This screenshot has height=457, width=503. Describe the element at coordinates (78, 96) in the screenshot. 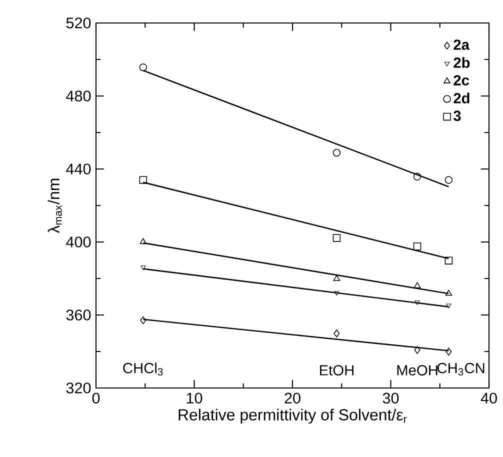

I see `y-tick-label: 480` at that location.